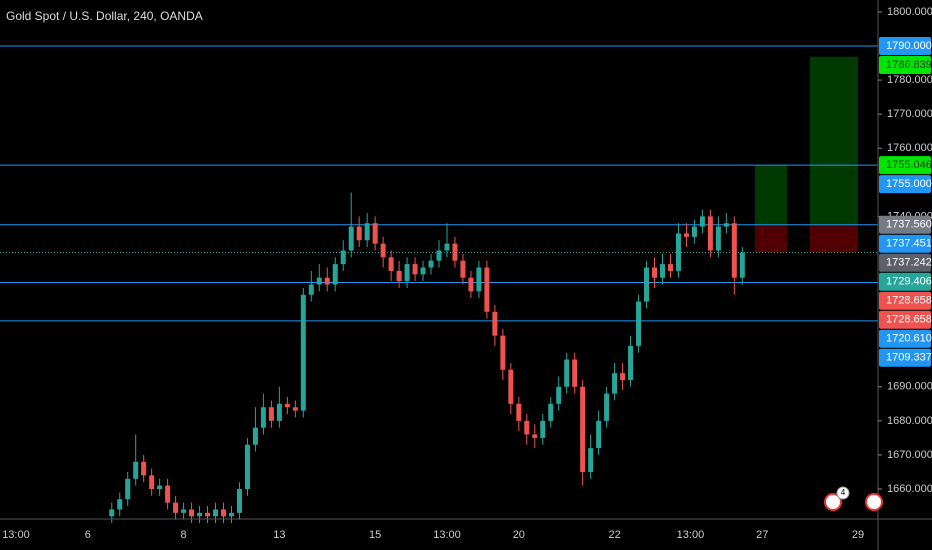 The width and height of the screenshot is (932, 550). I want to click on price-tag-label: 1755.000, so click(909, 184).